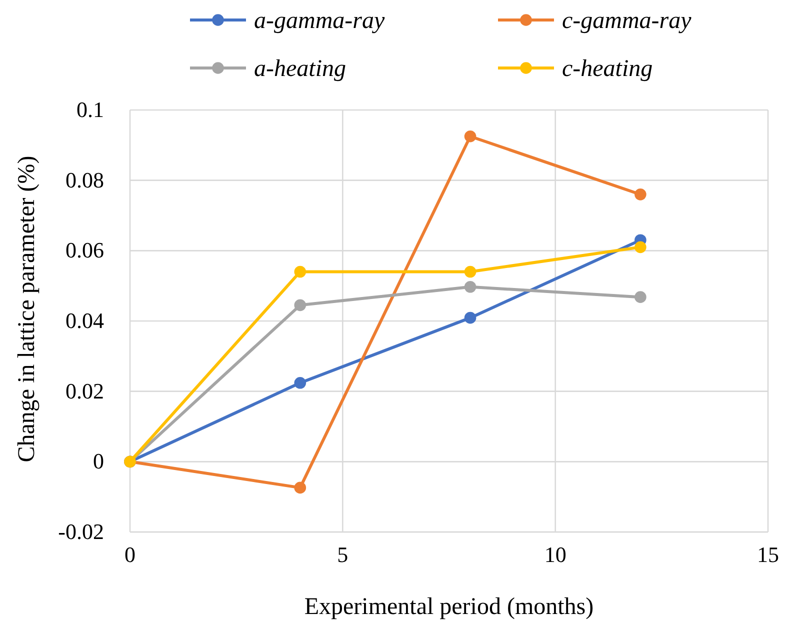 The height and width of the screenshot is (624, 812). Describe the element at coordinates (607, 69) in the screenshot. I see `legend-label: c-heating` at that location.